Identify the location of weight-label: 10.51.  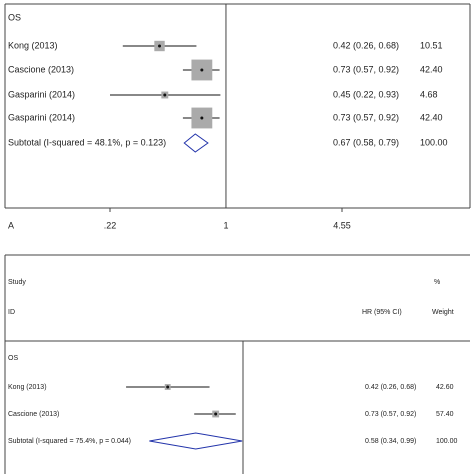
(431, 45).